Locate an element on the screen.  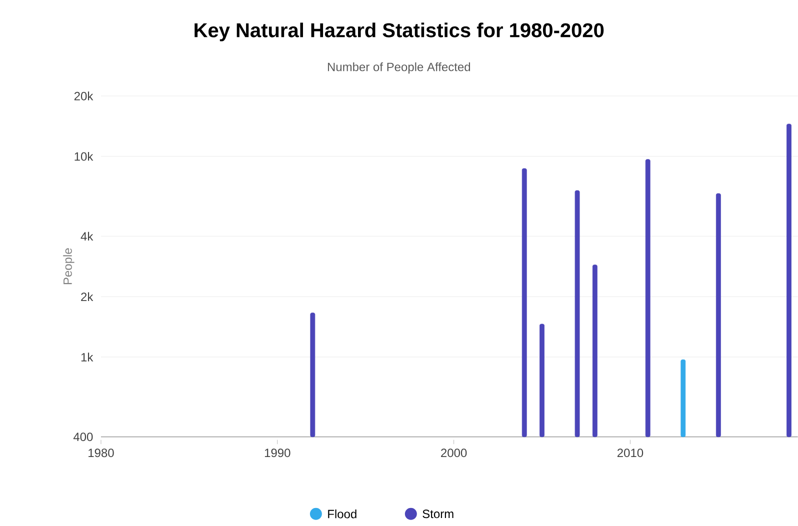
x-tick-label: 1980 is located at coordinates (101, 453).